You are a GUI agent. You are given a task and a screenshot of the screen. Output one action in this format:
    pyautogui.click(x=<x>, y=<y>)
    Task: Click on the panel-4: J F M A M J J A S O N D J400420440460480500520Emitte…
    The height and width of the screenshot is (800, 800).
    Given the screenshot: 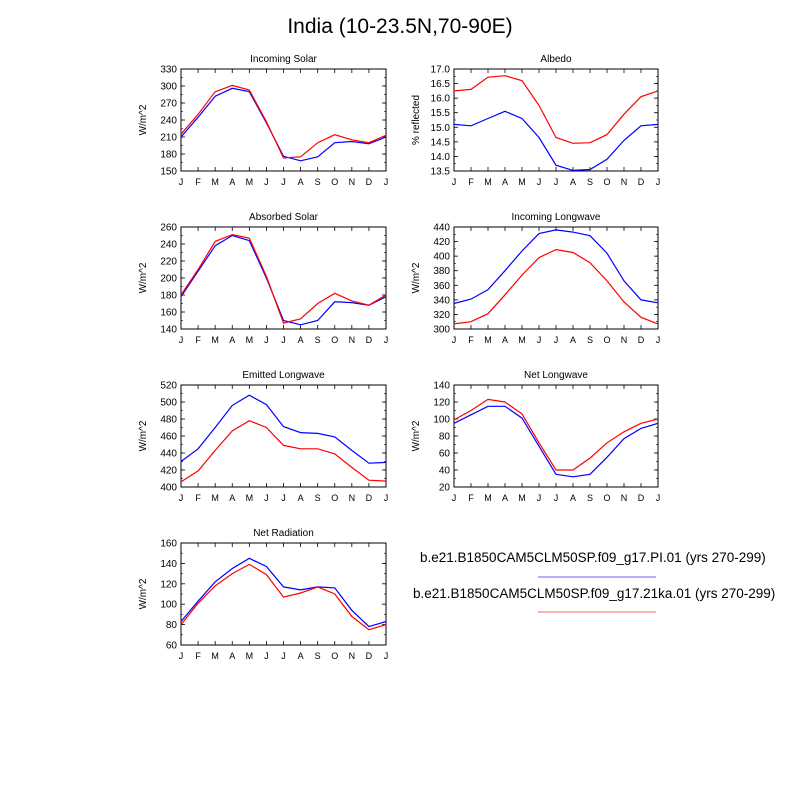 What is the action you would take?
    pyautogui.click(x=263, y=436)
    